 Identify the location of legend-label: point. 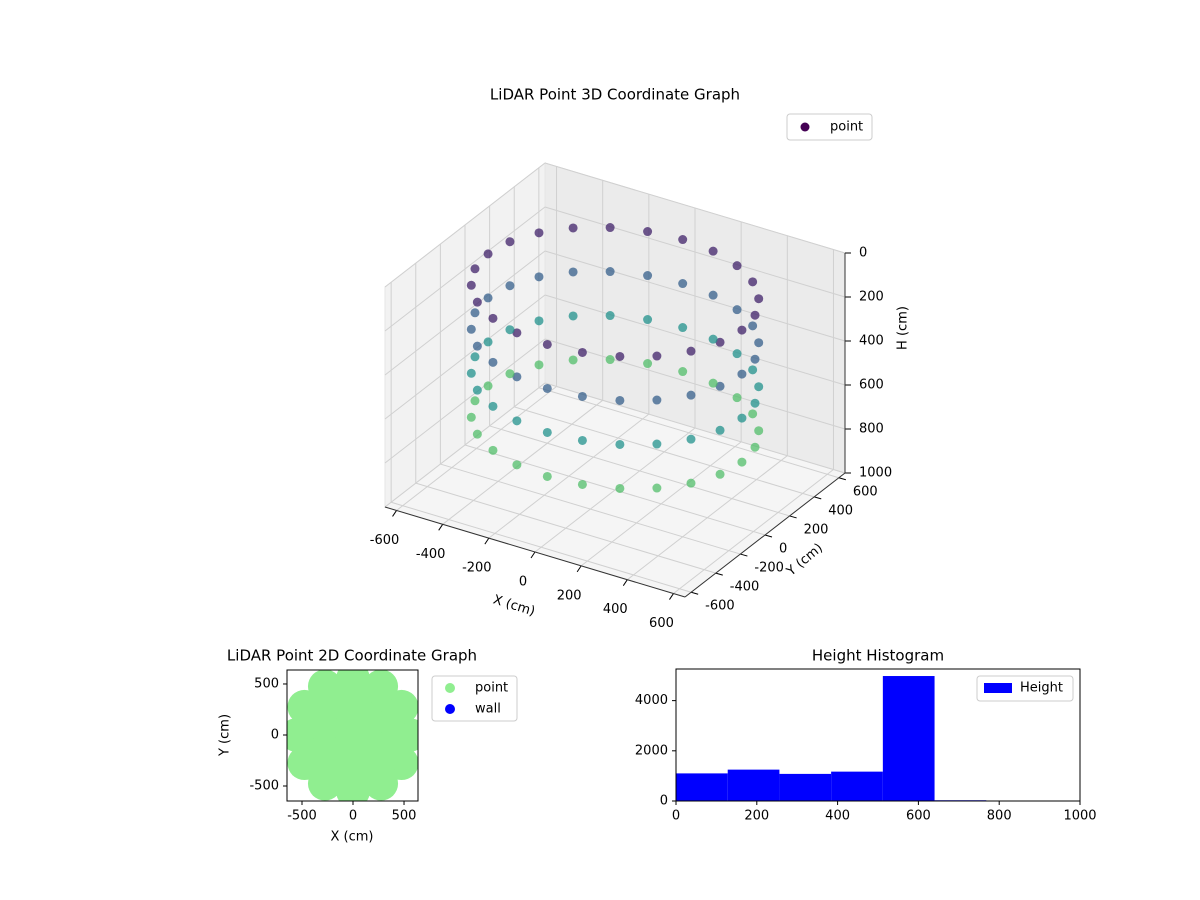
(846, 127).